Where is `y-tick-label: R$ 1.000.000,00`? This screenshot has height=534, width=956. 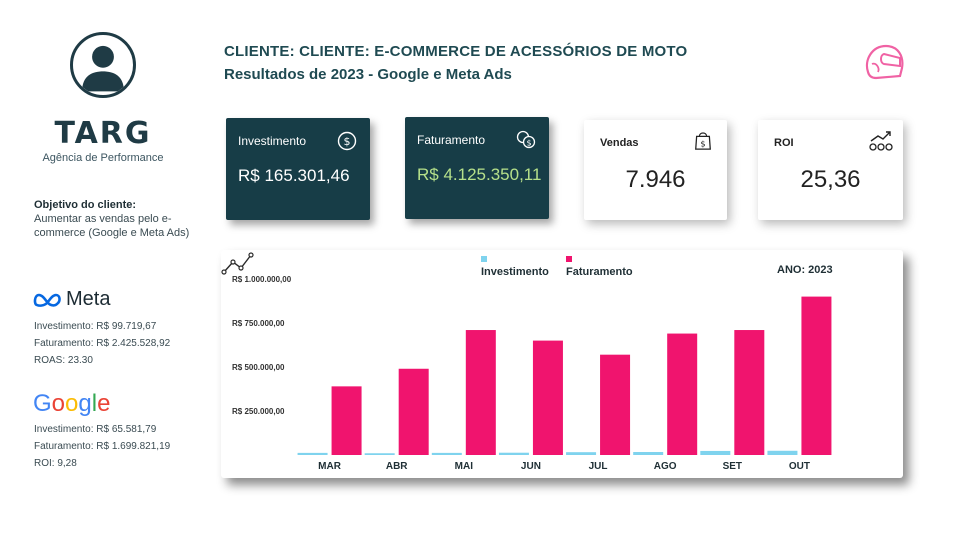 y-tick-label: R$ 1.000.000,00 is located at coordinates (262, 279).